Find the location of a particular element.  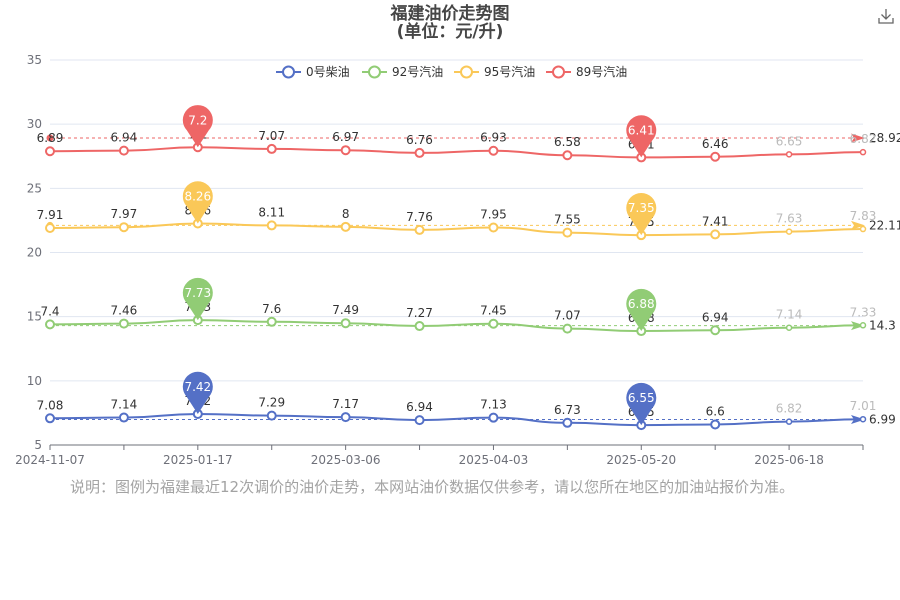

data-label: 6.65 is located at coordinates (789, 141).